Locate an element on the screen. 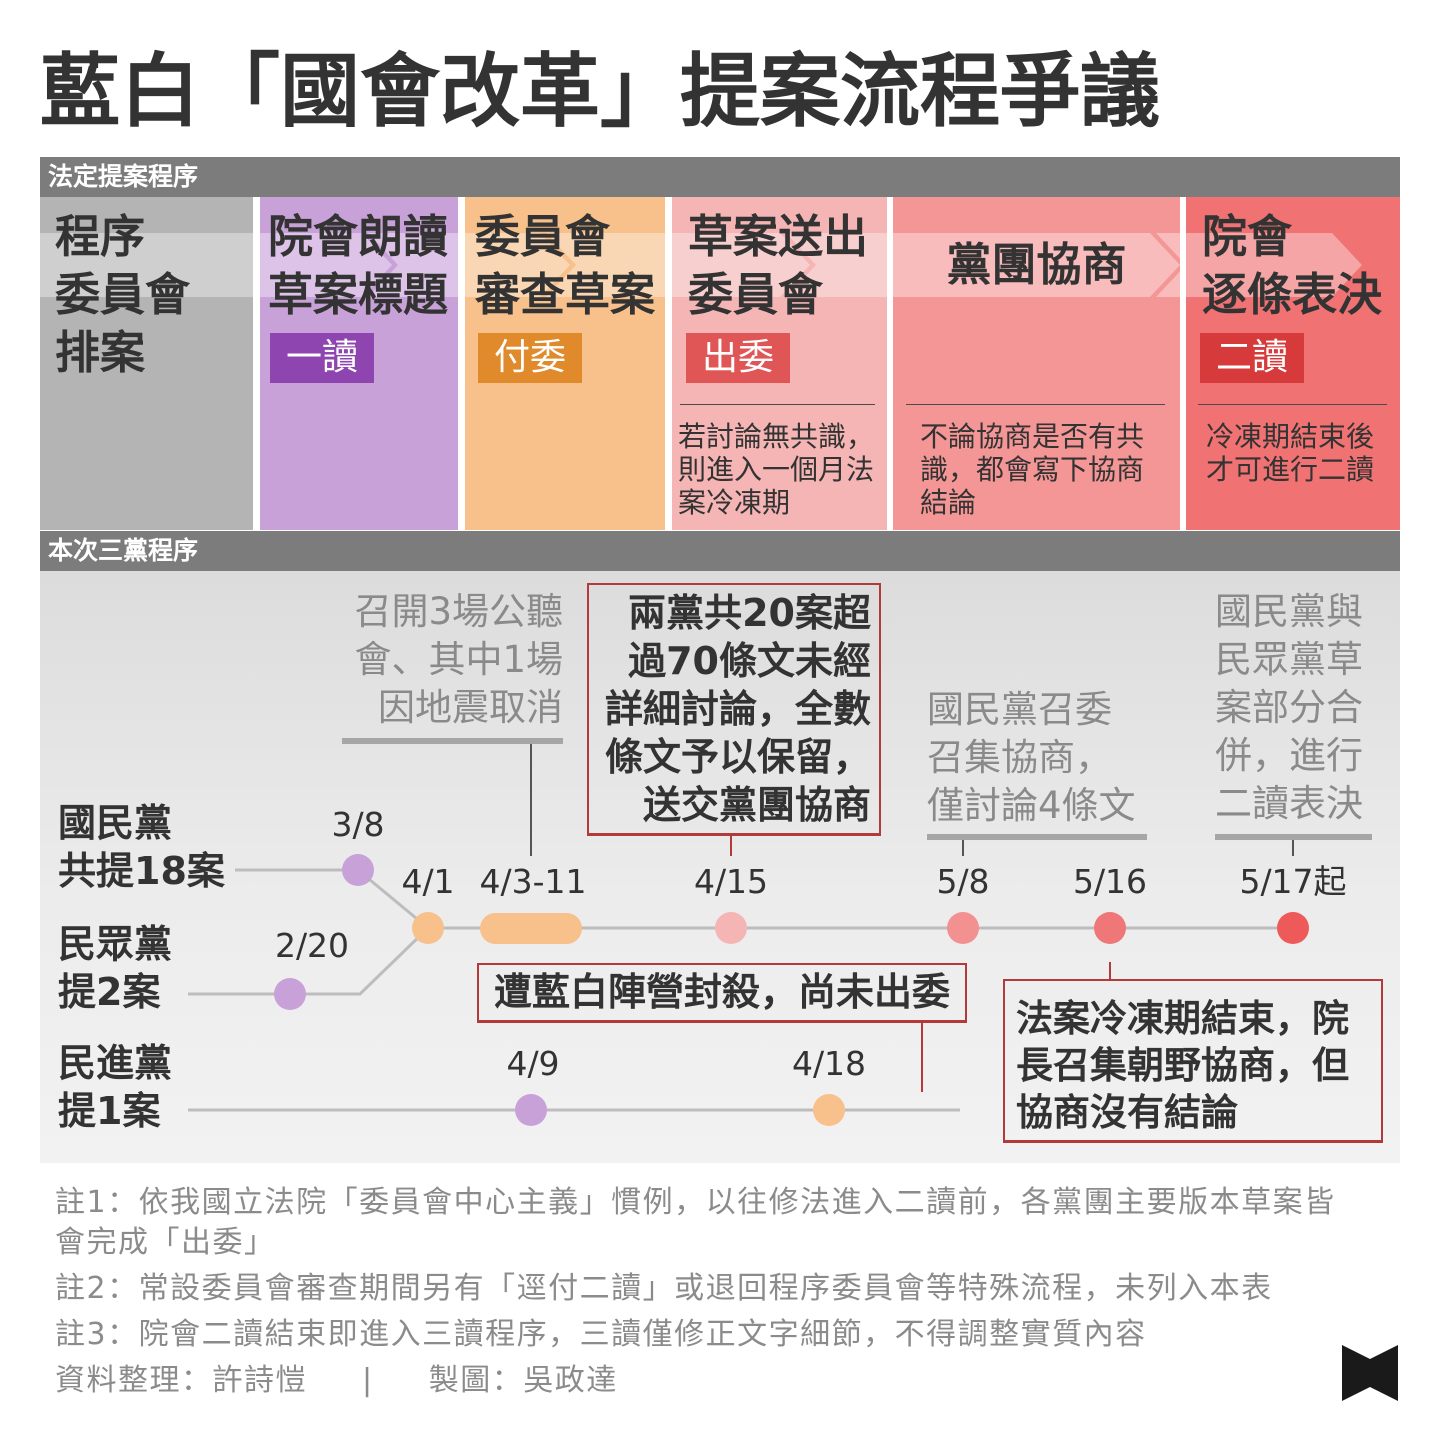 This screenshot has width=1440, height=1440. party-kmt: 國民黨 共提18案 is located at coordinates (141, 847).